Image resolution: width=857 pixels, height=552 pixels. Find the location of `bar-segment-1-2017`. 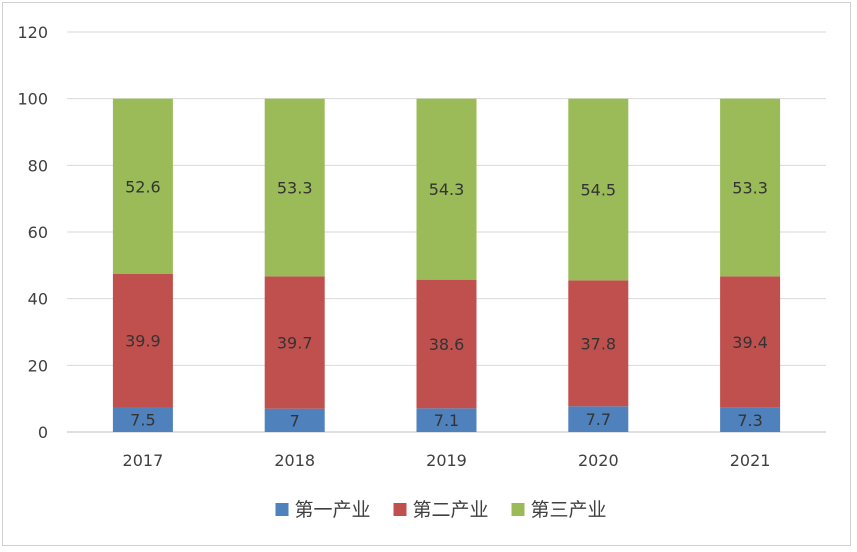

bar-segment-1-2017 is located at coordinates (142, 419).